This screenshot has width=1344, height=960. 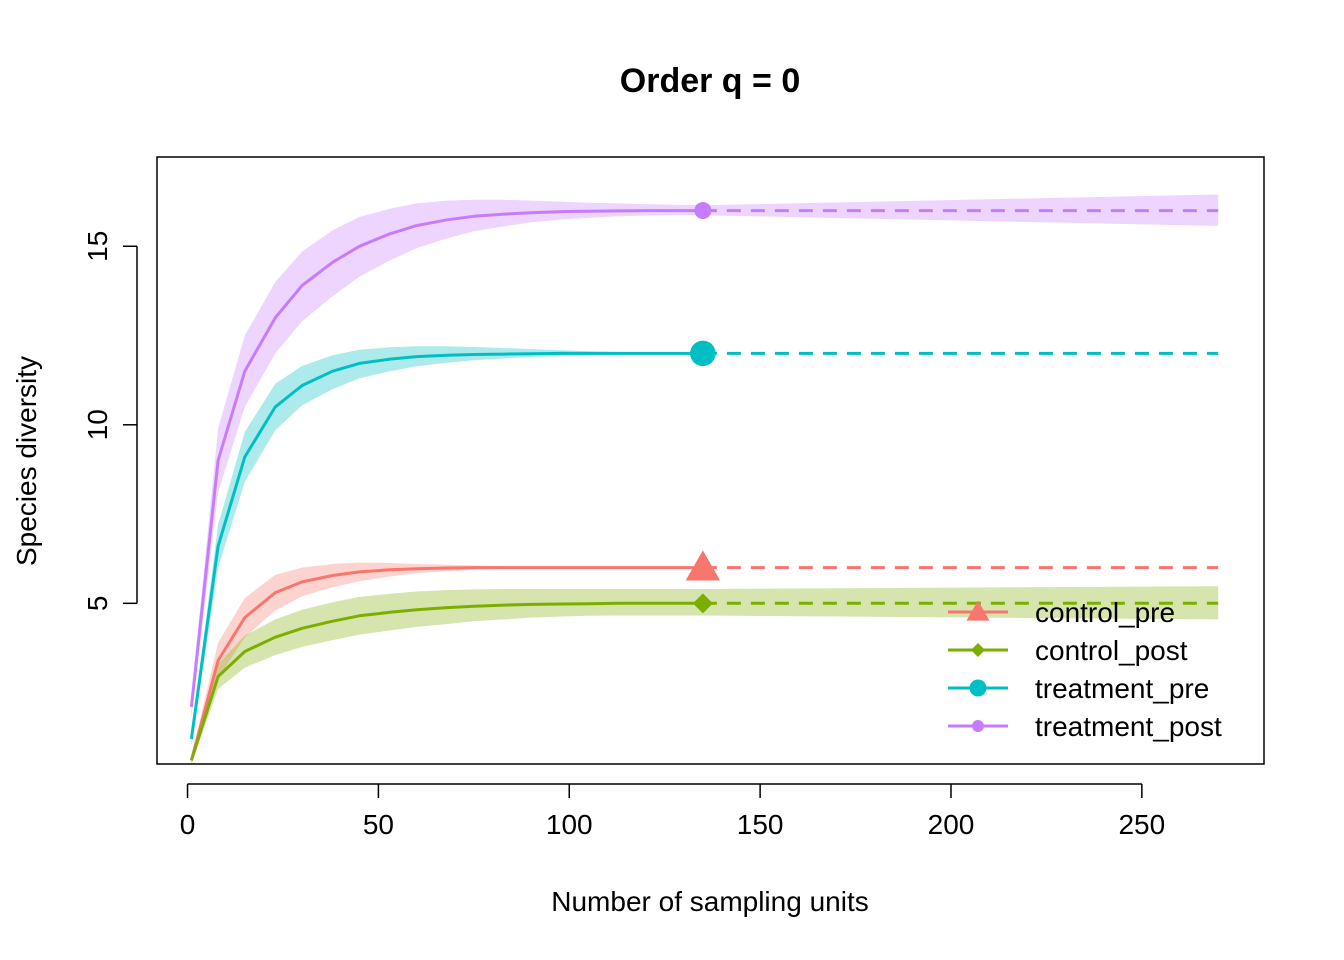 I want to click on legend-label-treatment-post: treatment_post, so click(x=1128, y=726).